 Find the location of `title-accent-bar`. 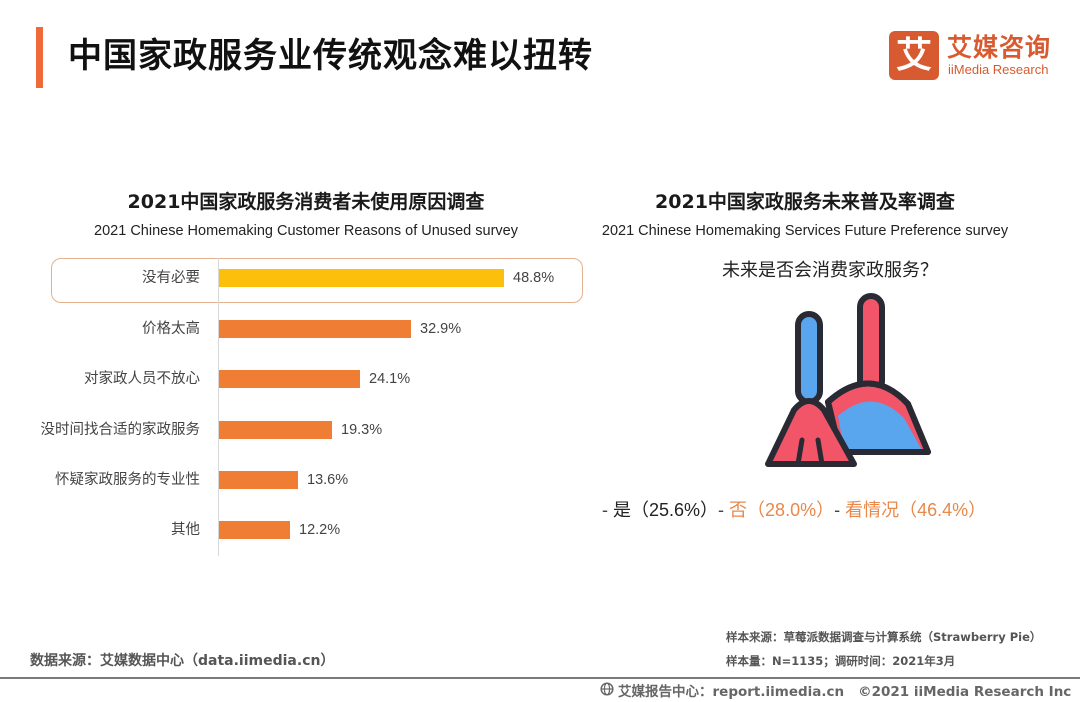

title-accent-bar is located at coordinates (39, 57).